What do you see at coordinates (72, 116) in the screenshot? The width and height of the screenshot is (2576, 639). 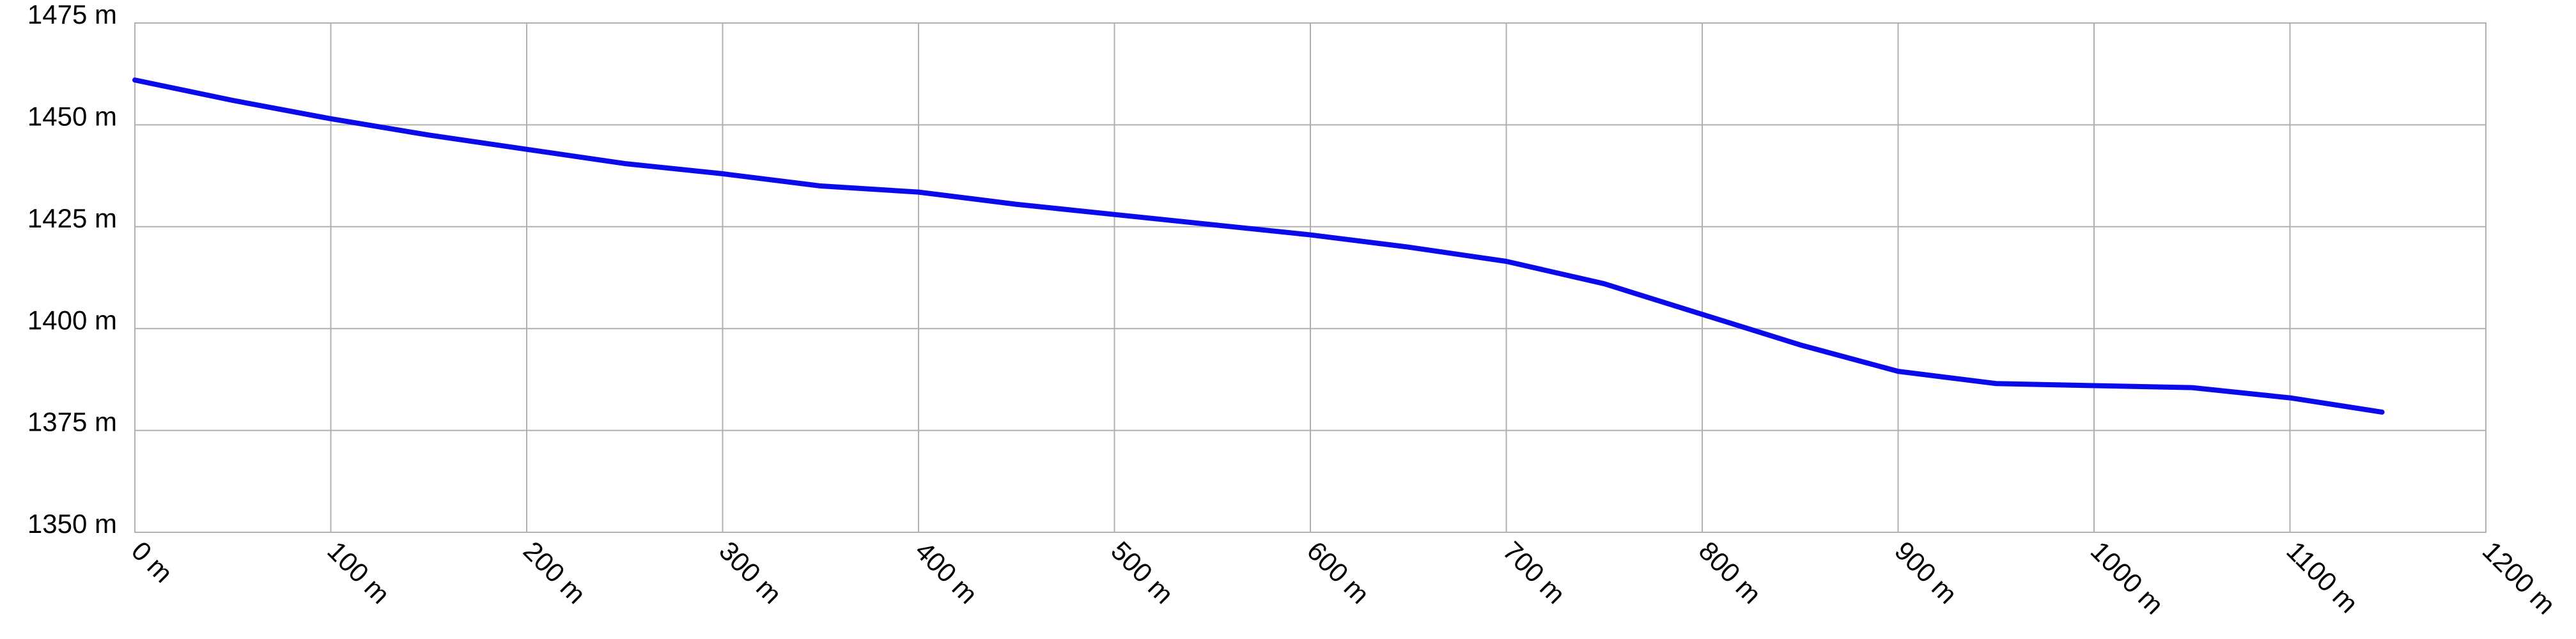 I see `y-tick-label: 1450 m` at bounding box center [72, 116].